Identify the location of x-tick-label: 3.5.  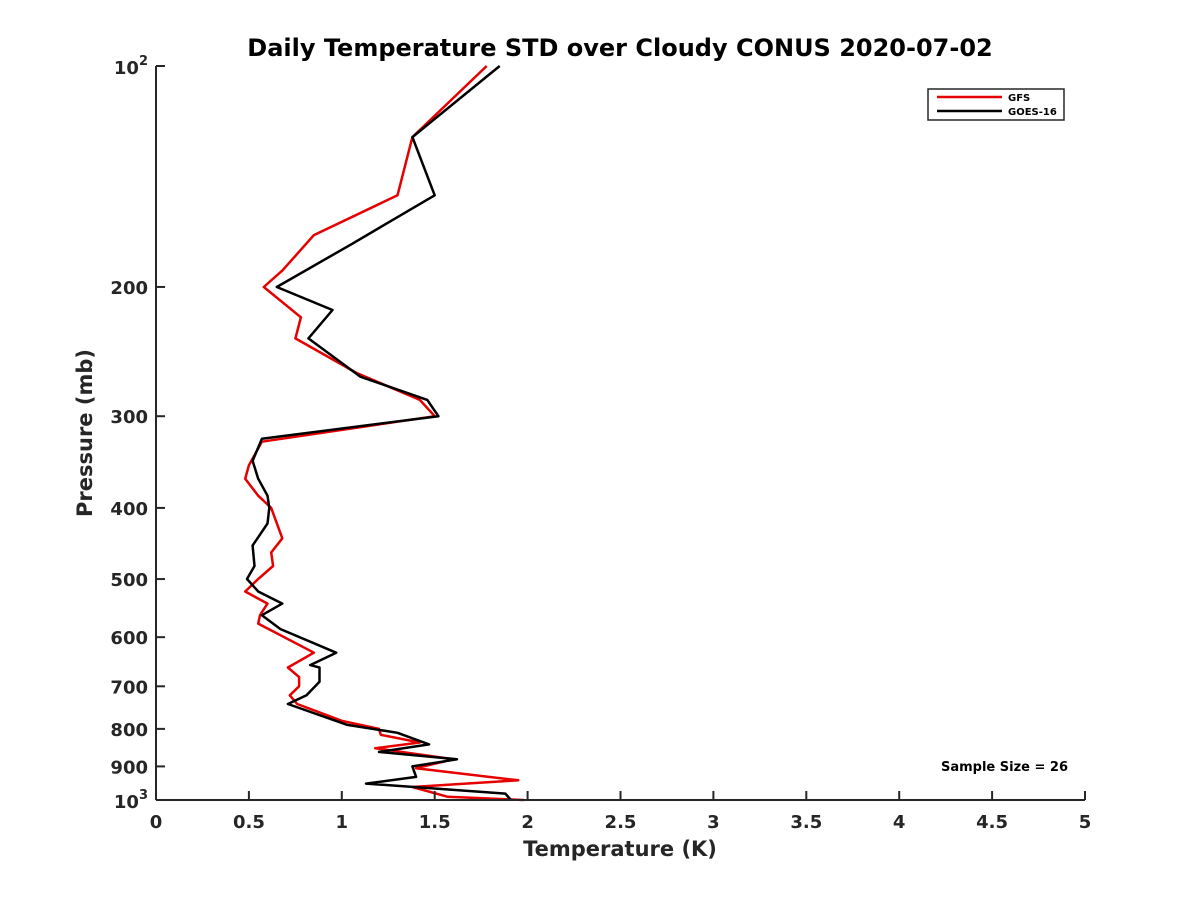
(806, 822).